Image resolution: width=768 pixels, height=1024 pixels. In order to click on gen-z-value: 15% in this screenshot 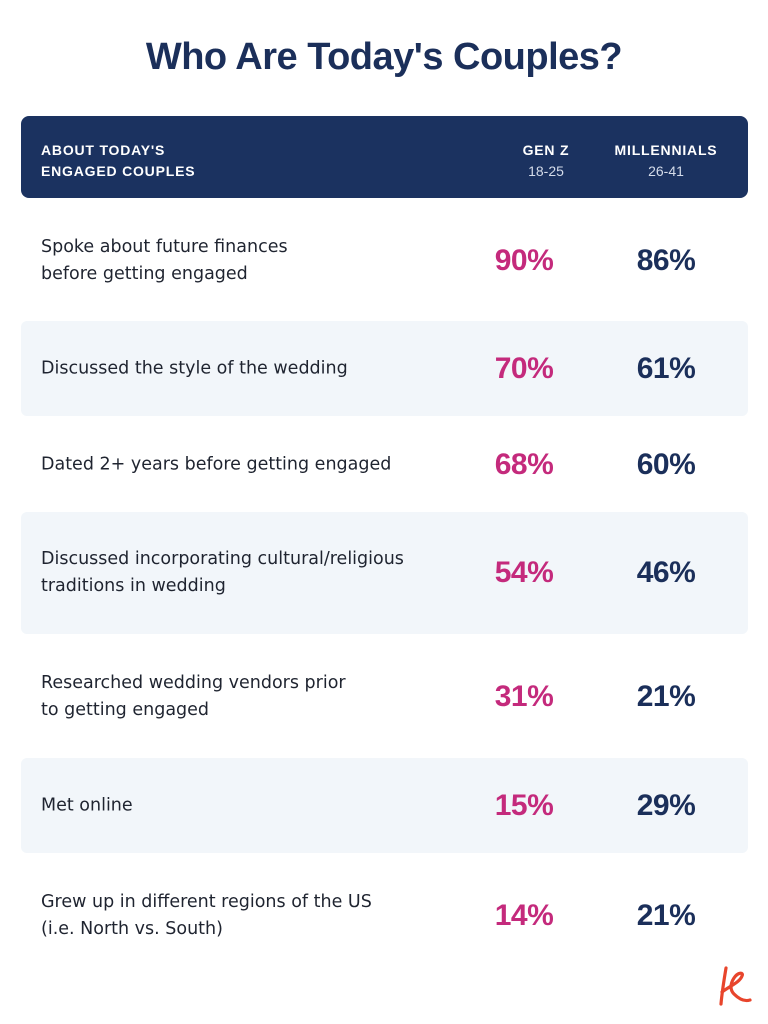, I will do `click(524, 805)`.